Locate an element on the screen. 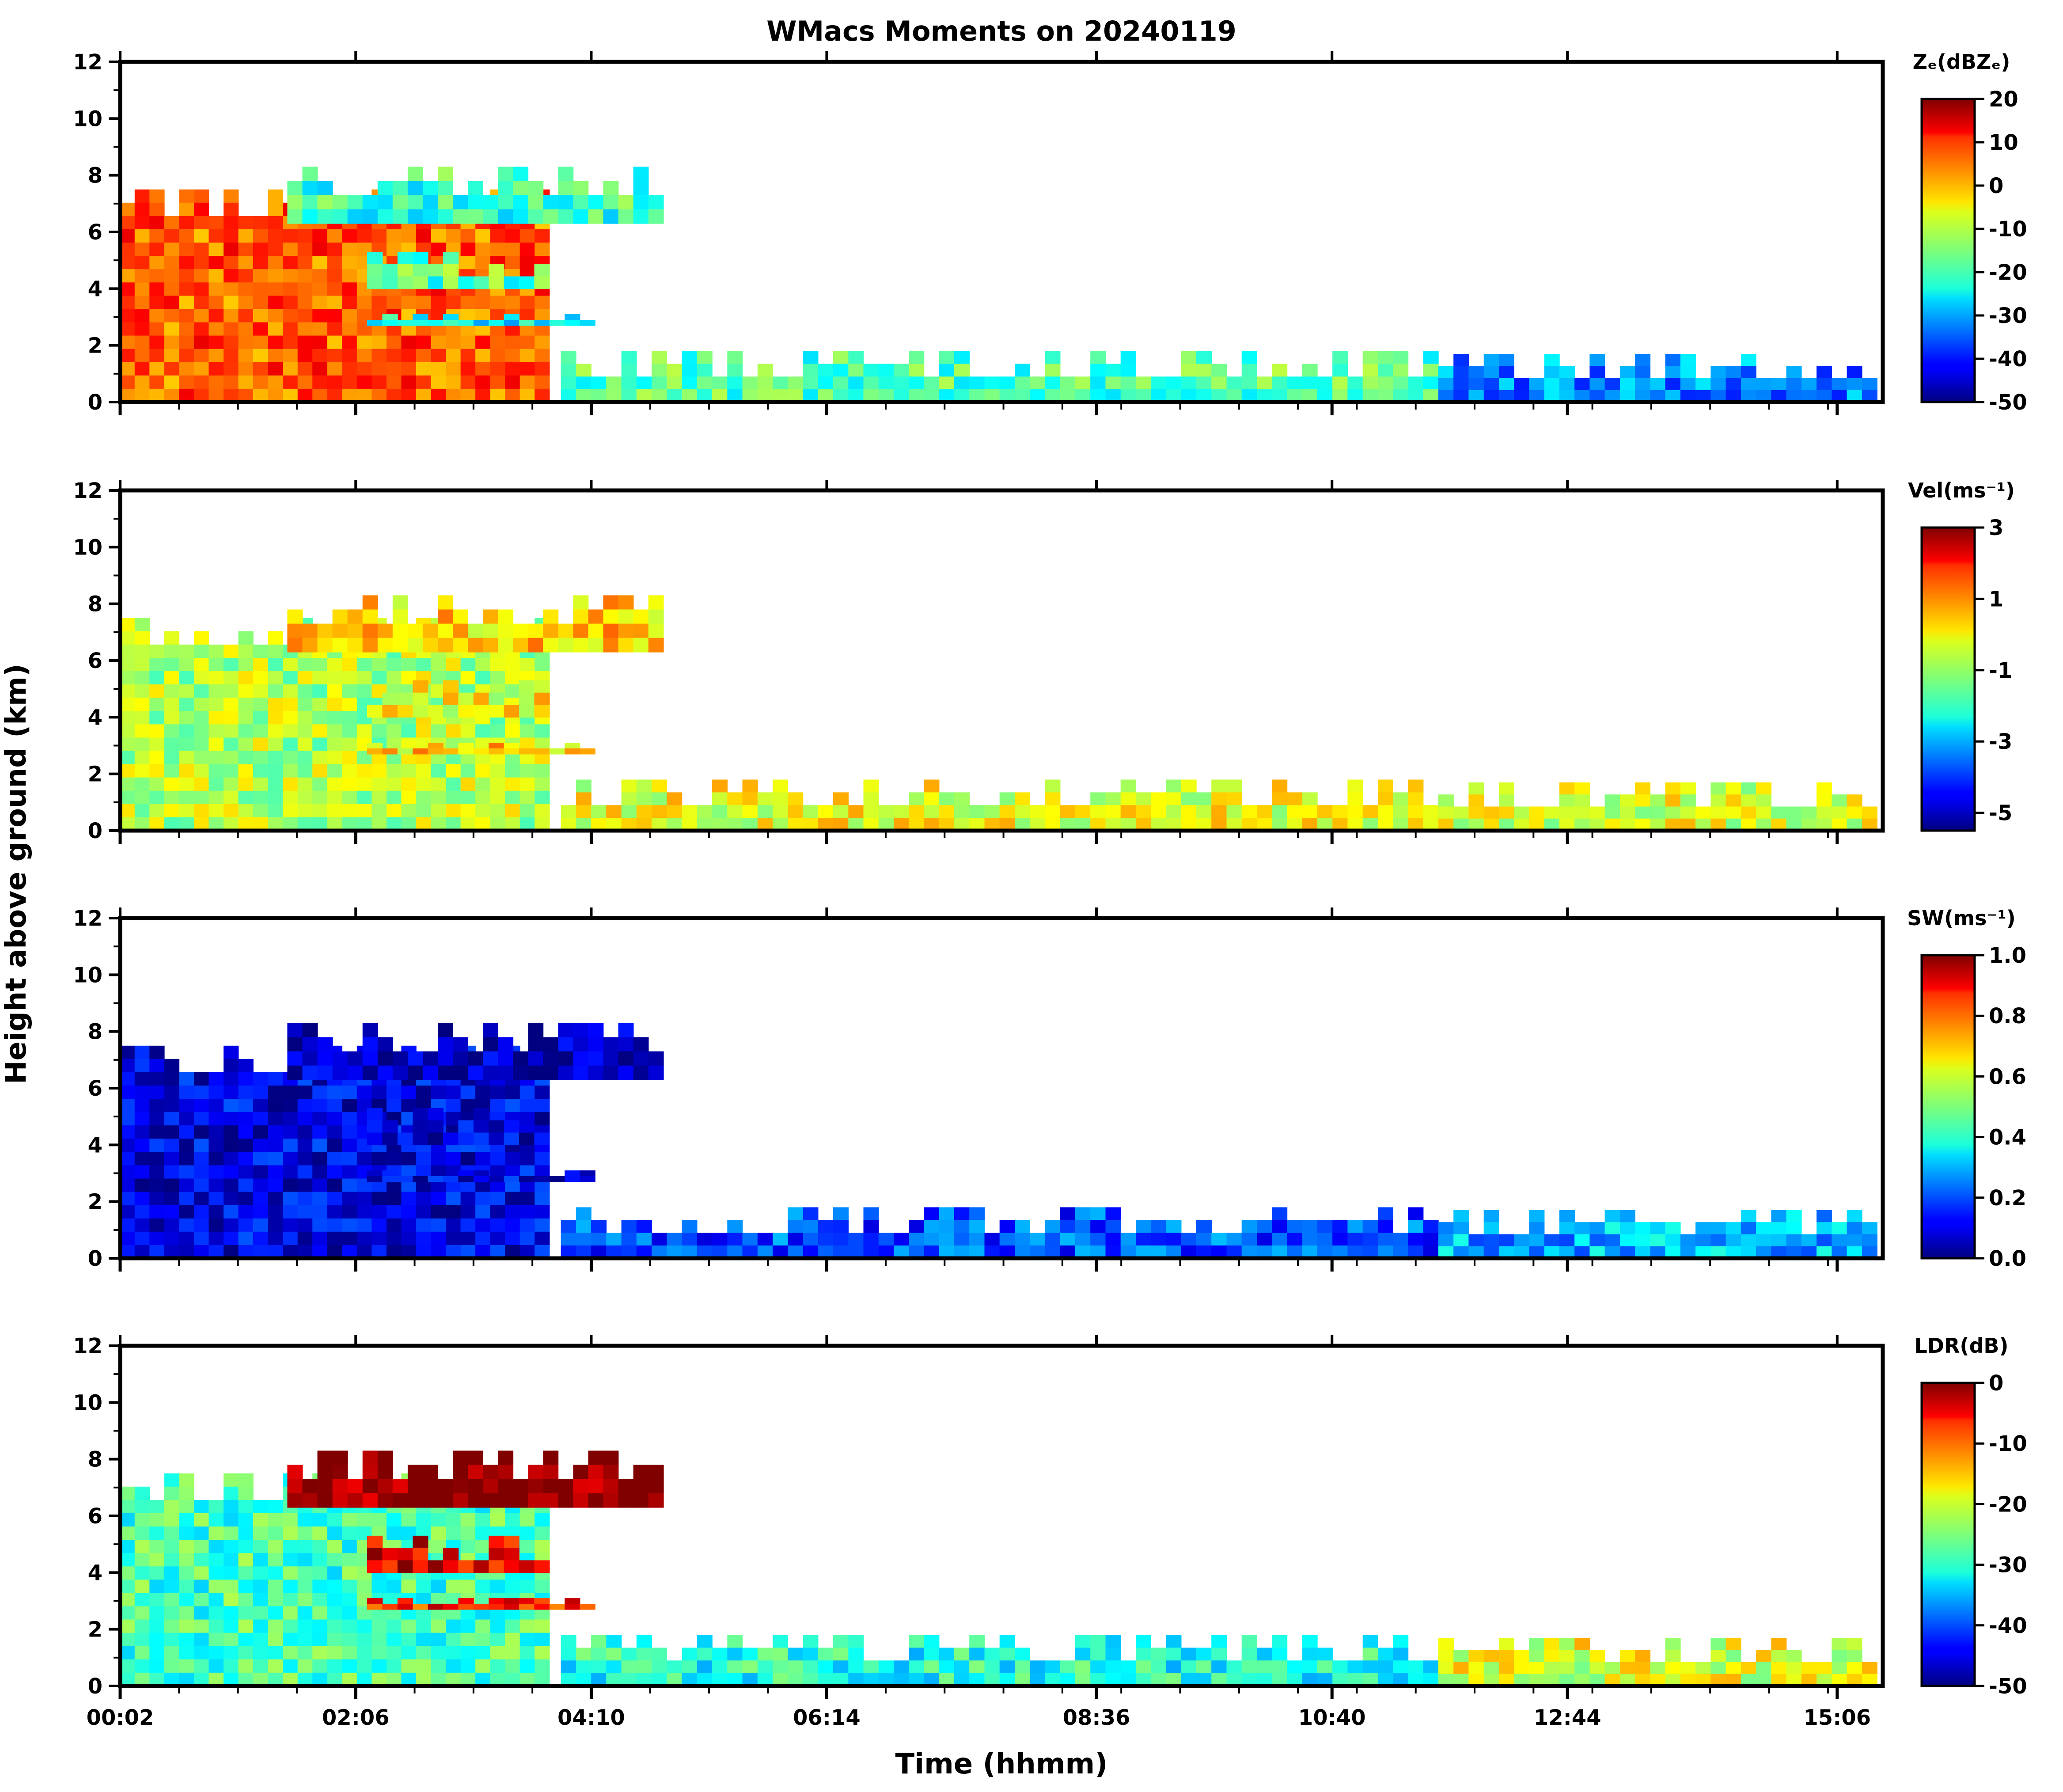  x-tick-label: 00:02 is located at coordinates (121, 1717).